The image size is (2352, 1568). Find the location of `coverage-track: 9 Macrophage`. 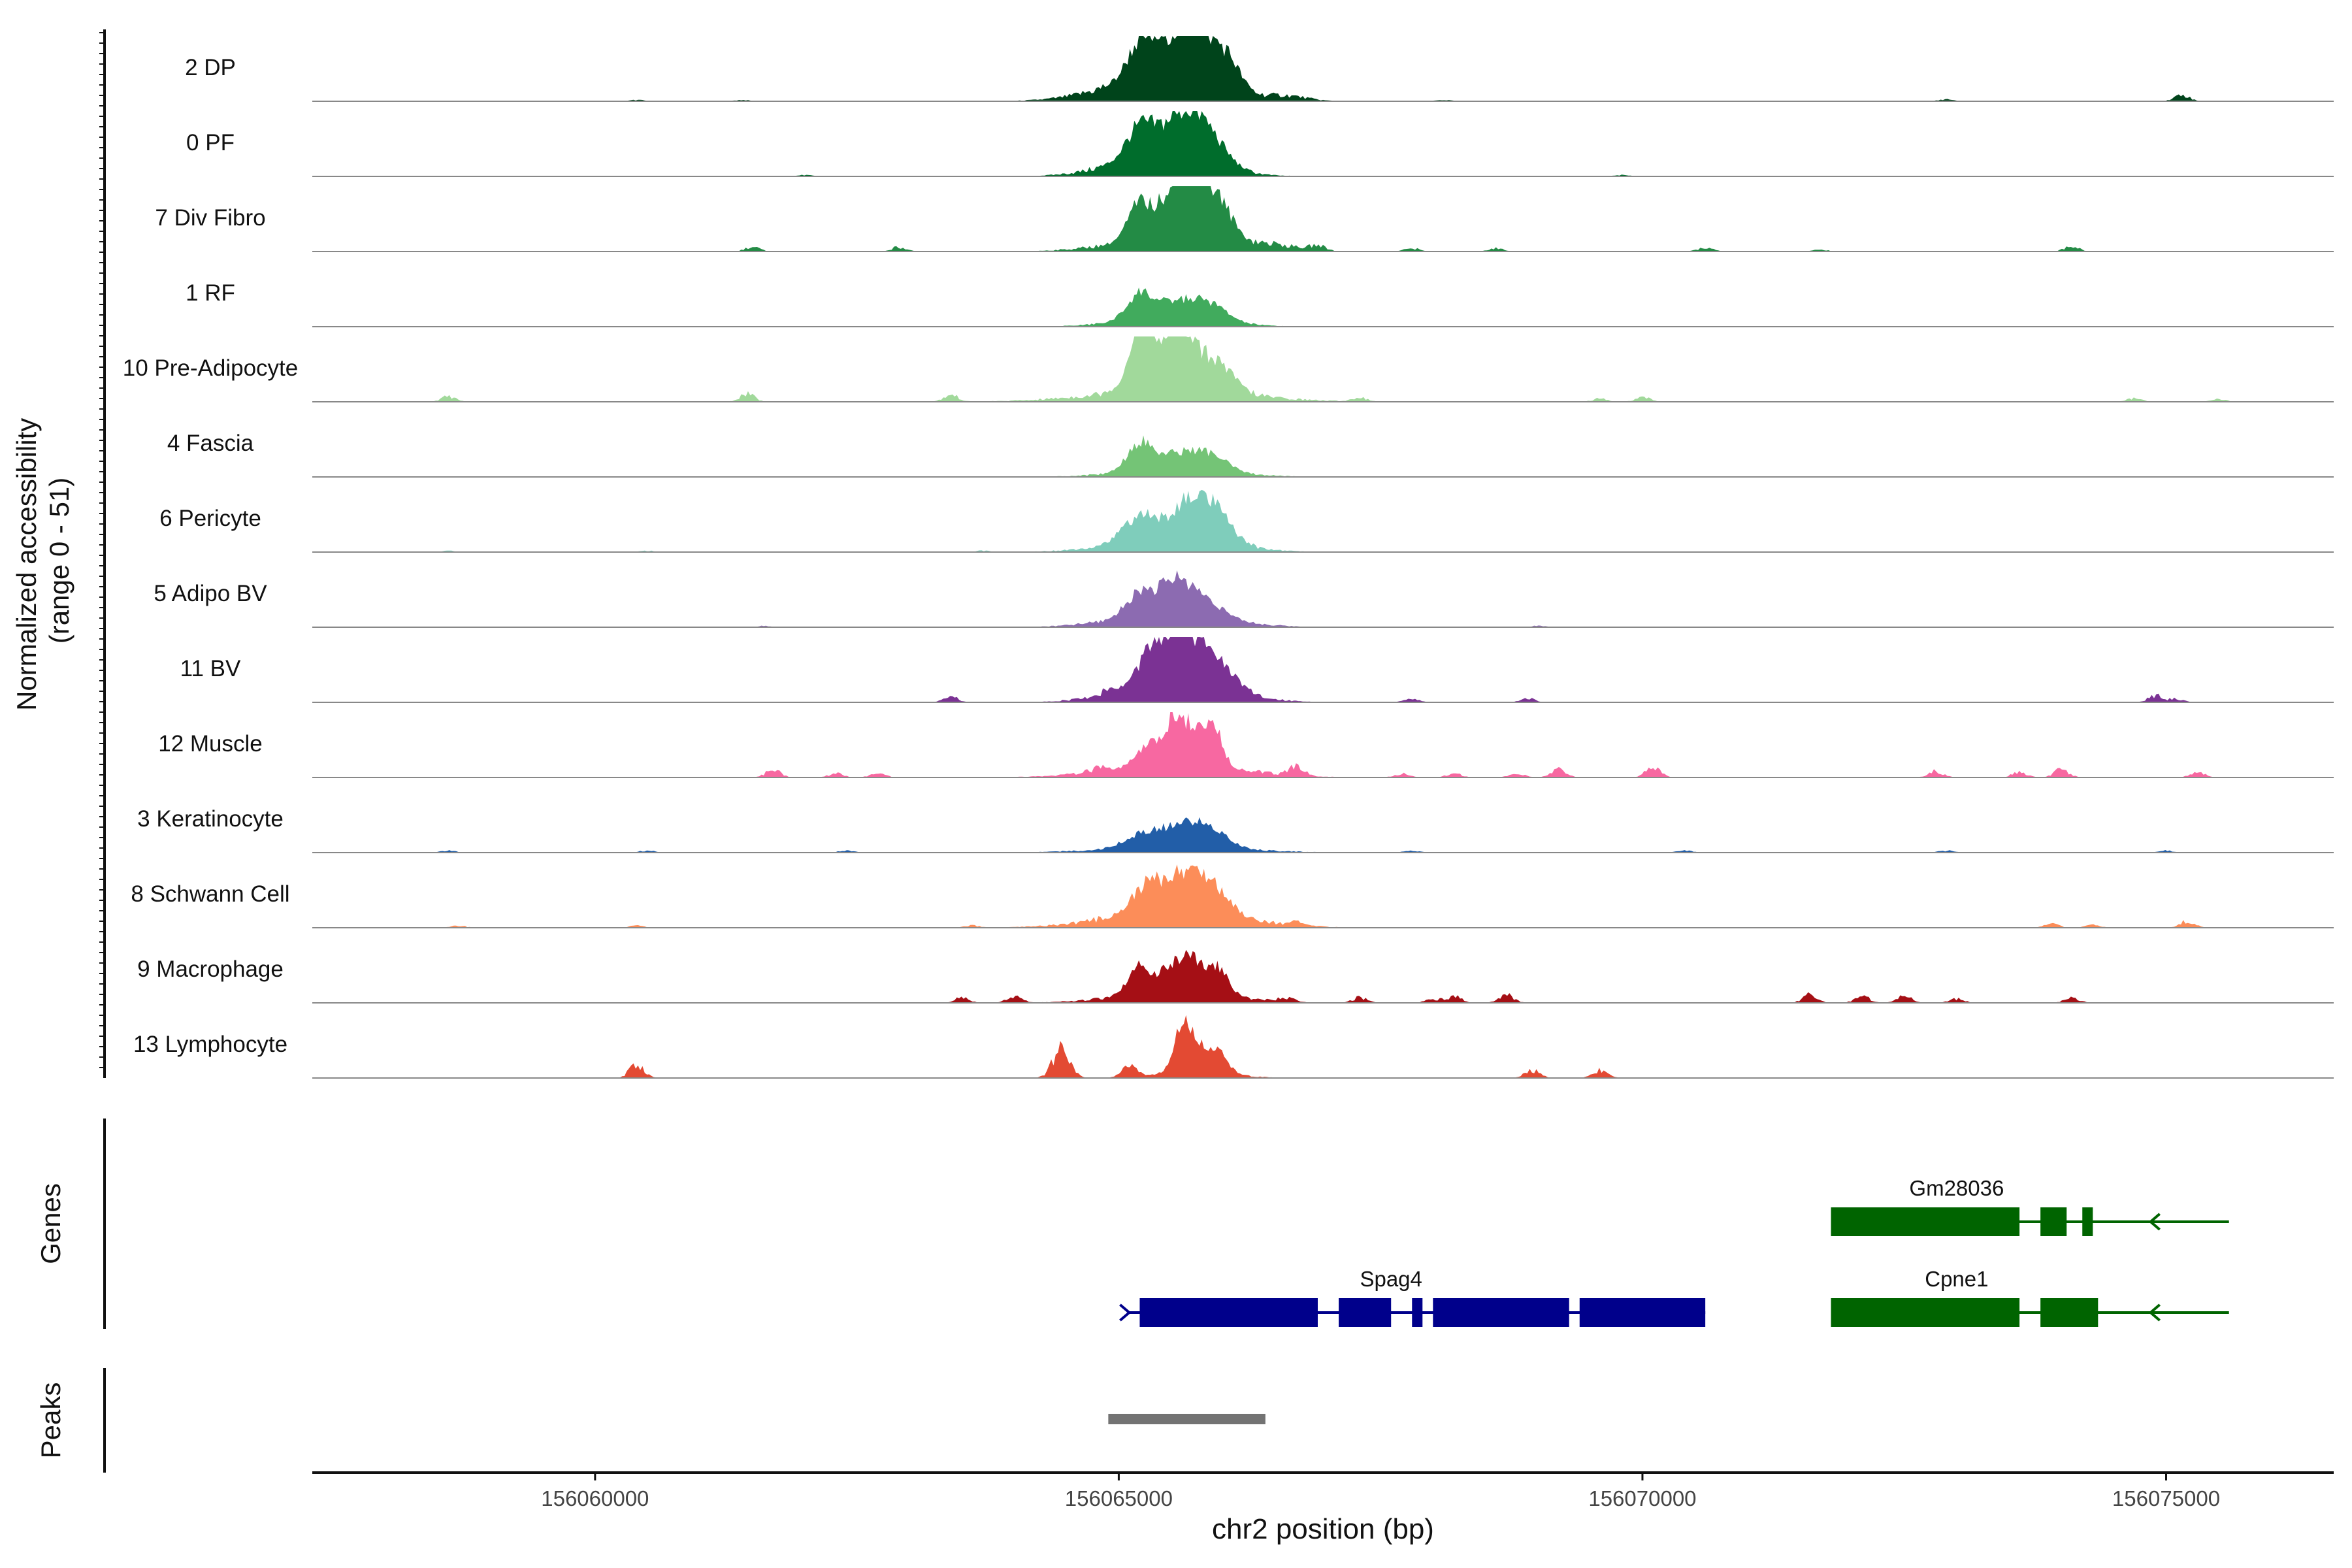

coverage-track: 9 Macrophage is located at coordinates (1235, 976).